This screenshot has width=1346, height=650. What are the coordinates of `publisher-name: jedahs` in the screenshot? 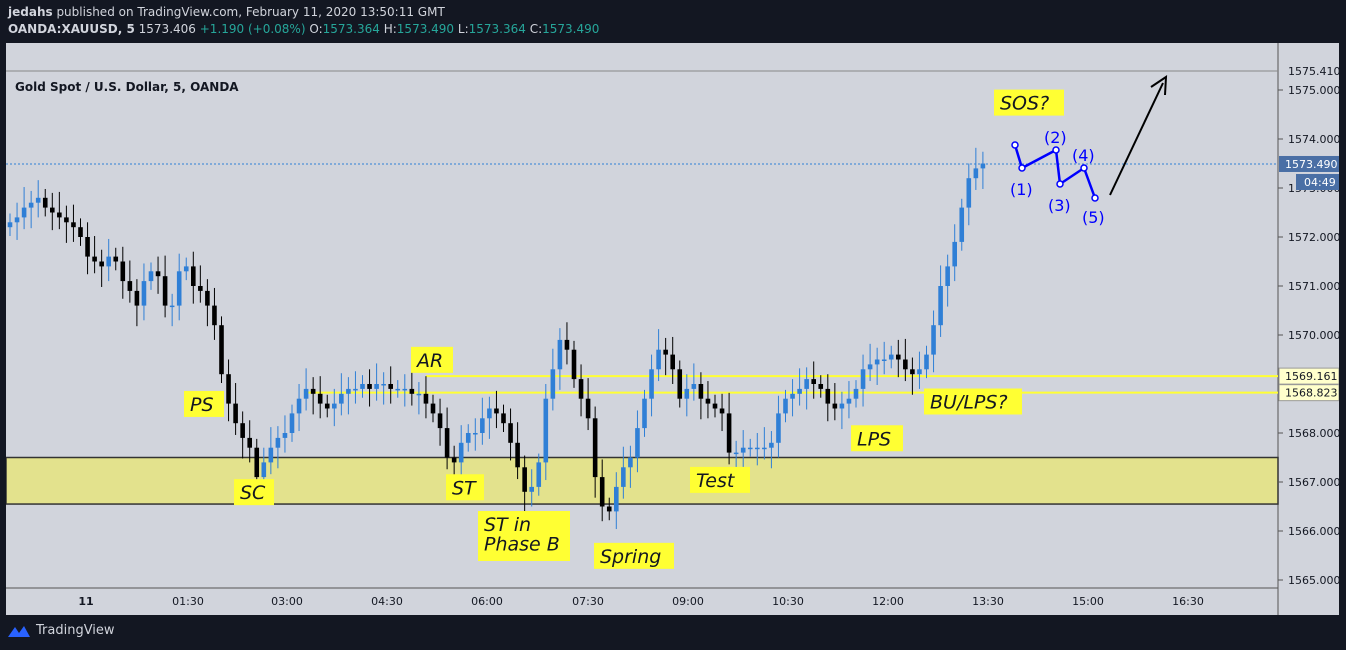 It's located at (30, 12).